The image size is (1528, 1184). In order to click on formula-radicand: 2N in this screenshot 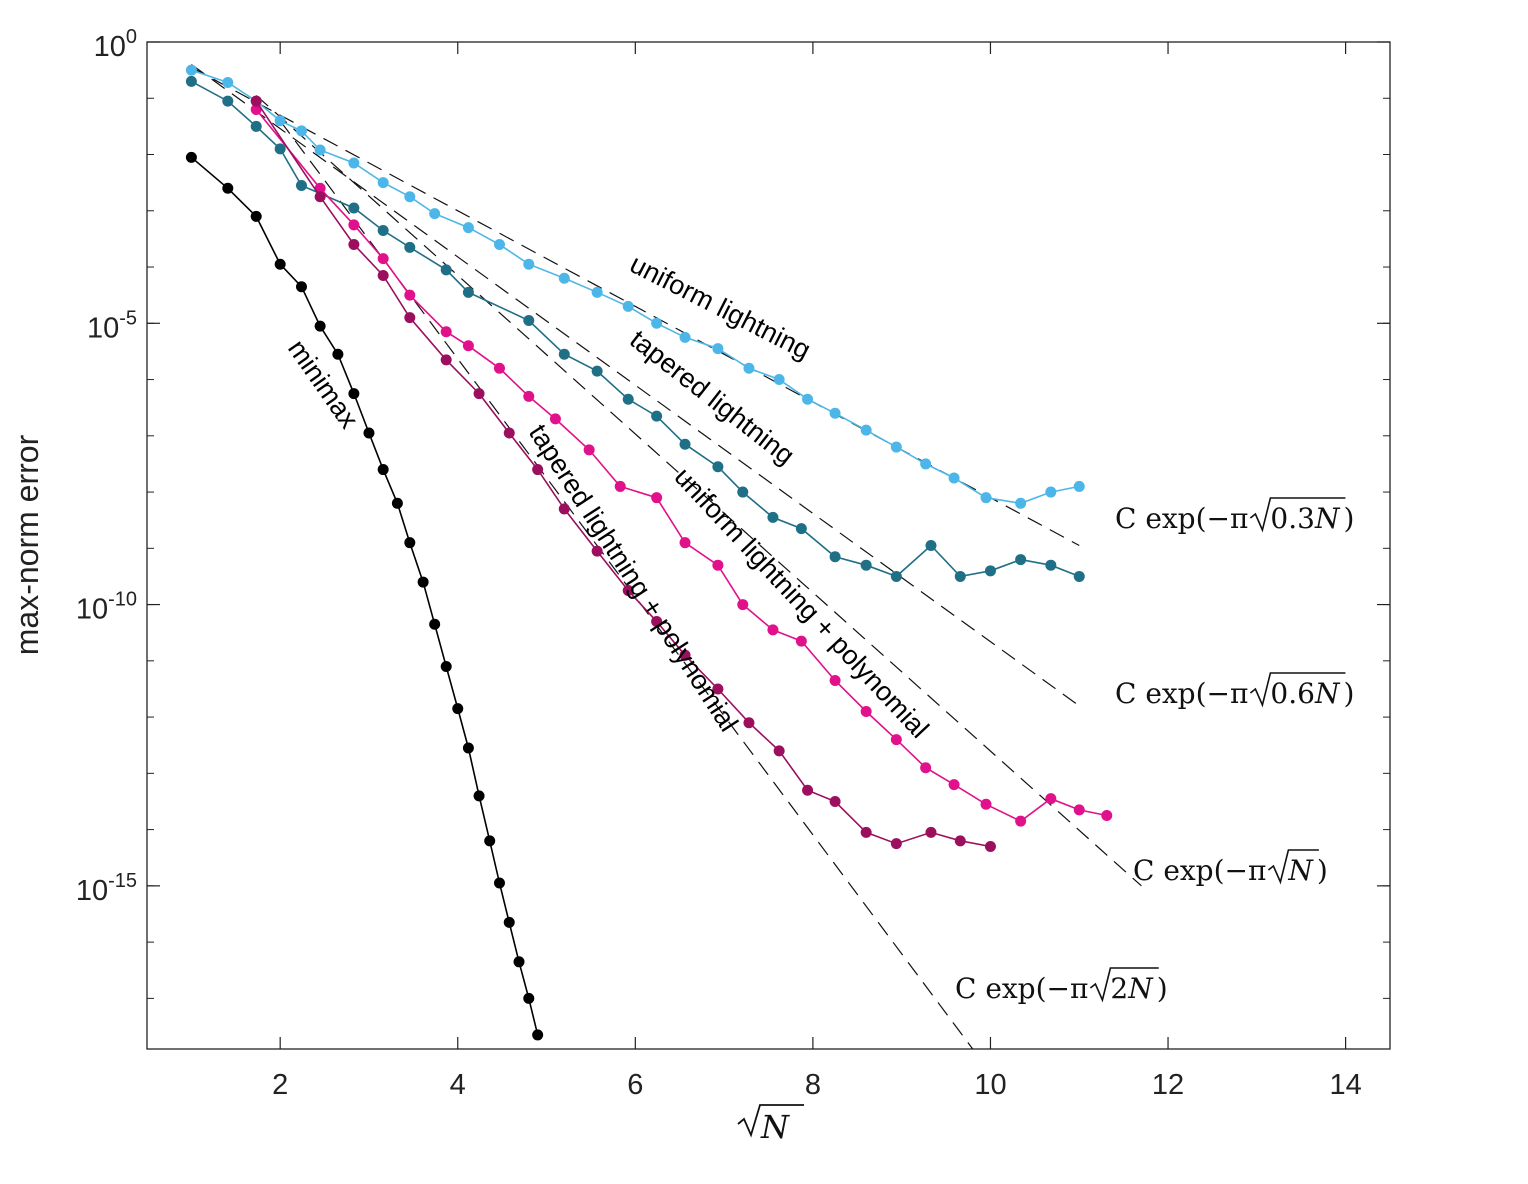, I will do `click(1132, 988)`.